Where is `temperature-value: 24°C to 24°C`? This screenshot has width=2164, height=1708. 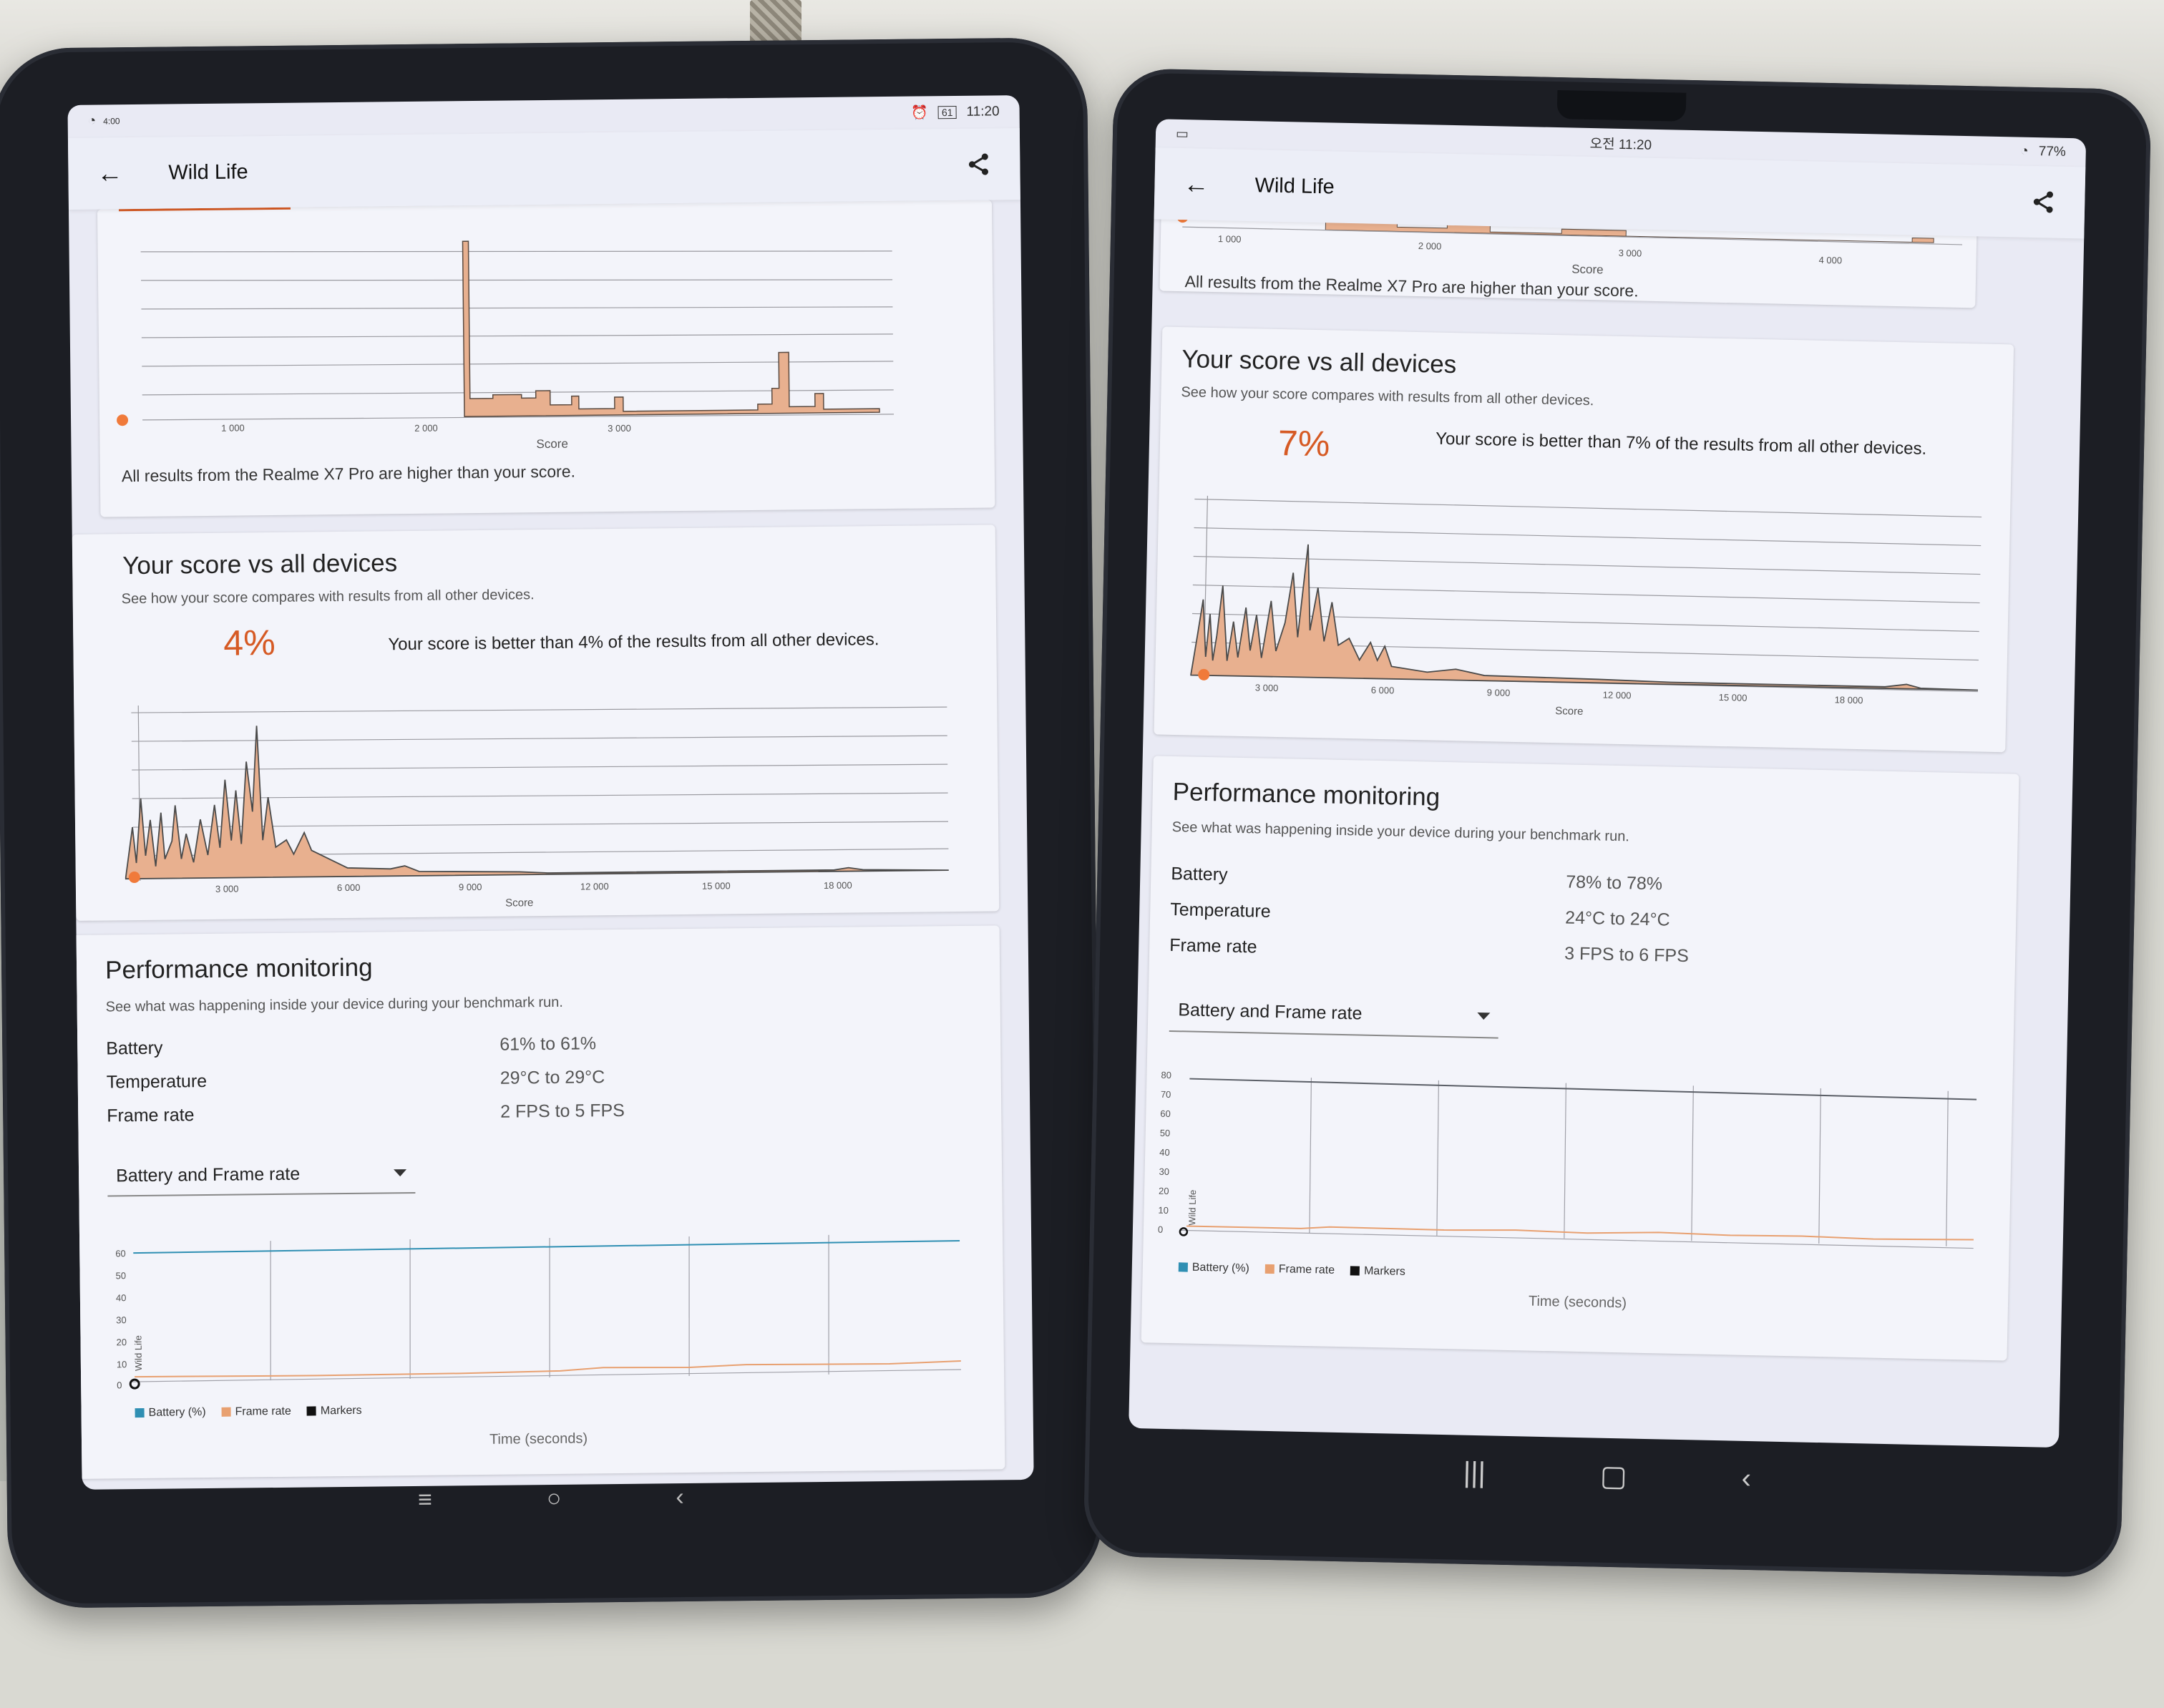 temperature-value: 24°C to 24°C is located at coordinates (1617, 919).